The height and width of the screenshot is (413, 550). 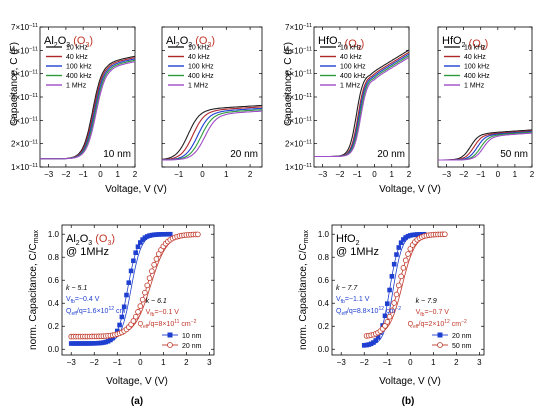 I want to click on svg-text: norm. Capacitance, C/Cmax, so click(x=304, y=290).